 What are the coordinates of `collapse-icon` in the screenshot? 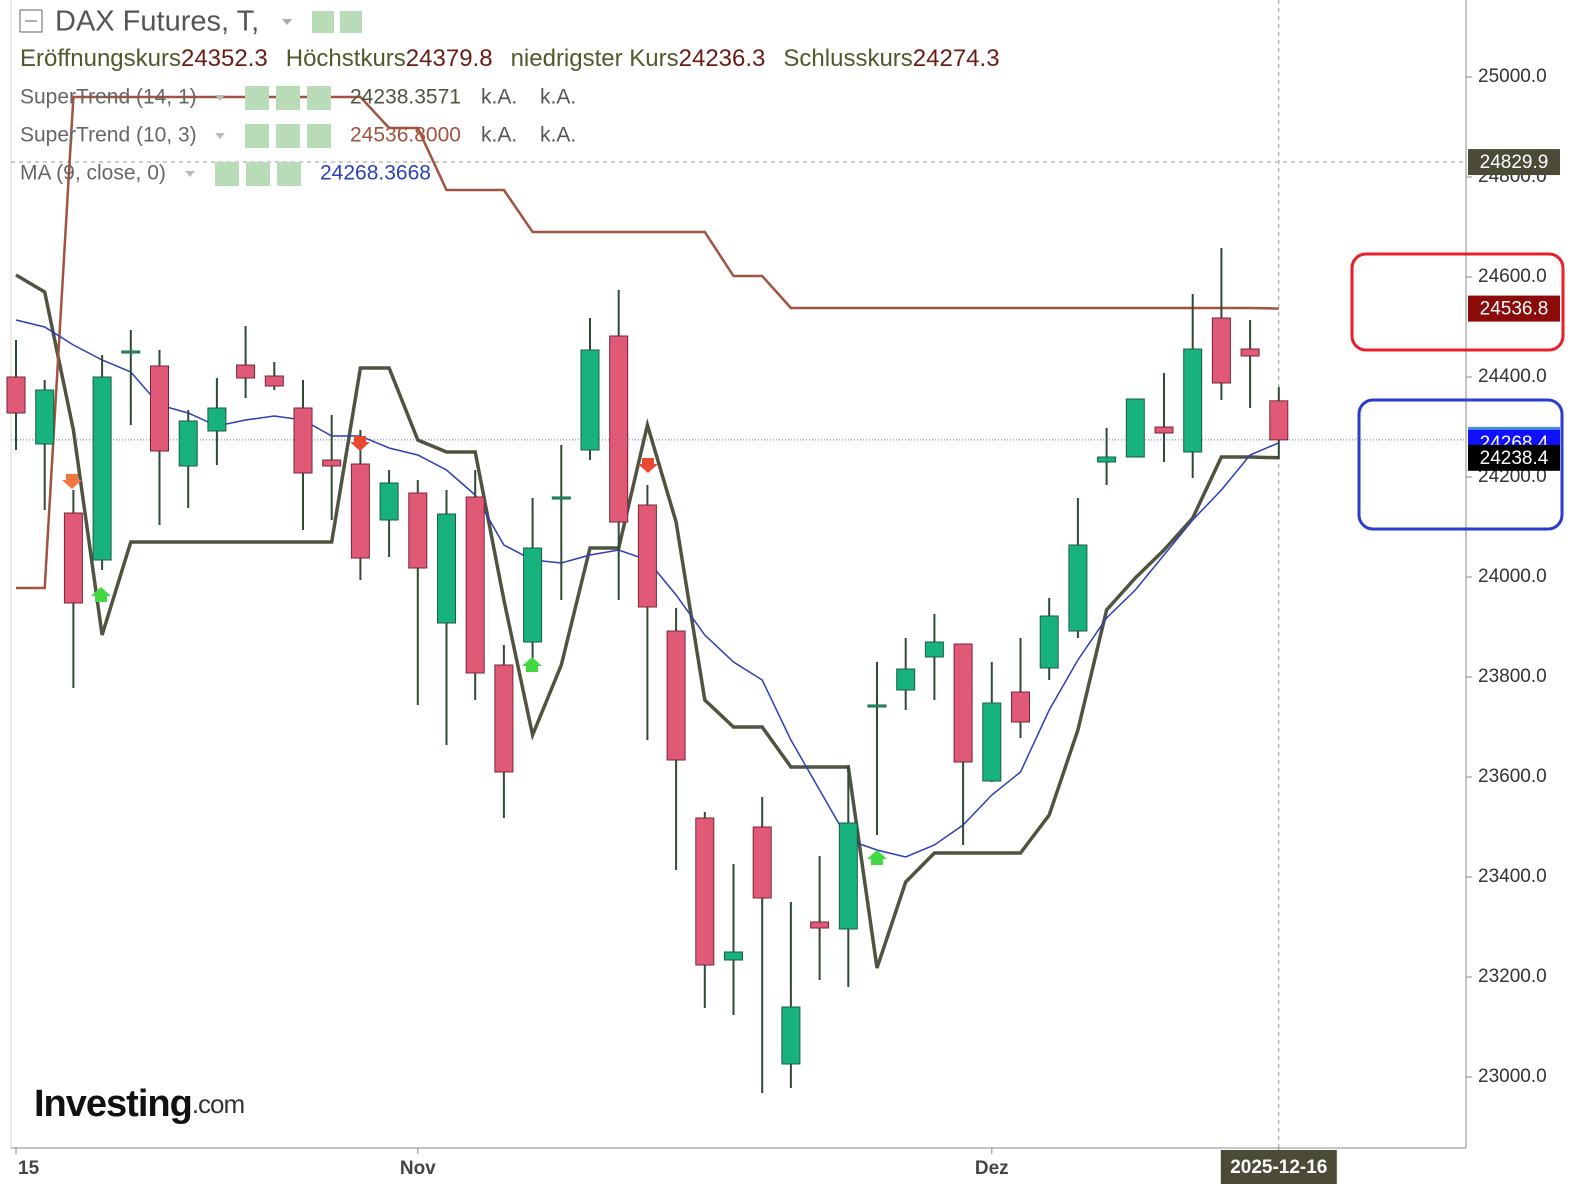 It's located at (31, 21).